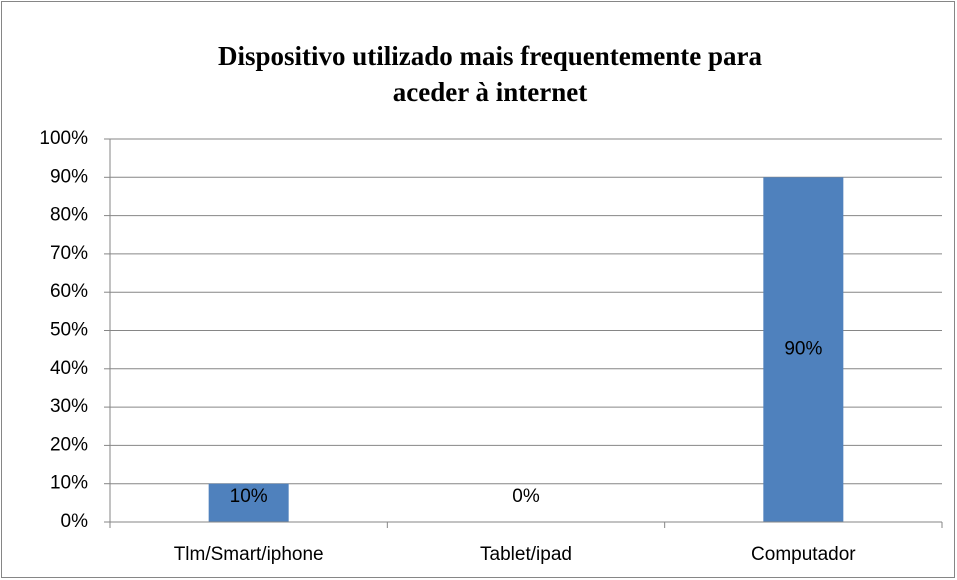 The width and height of the screenshot is (957, 580). What do you see at coordinates (69, 176) in the screenshot?
I see `y-tick-label: 90%` at bounding box center [69, 176].